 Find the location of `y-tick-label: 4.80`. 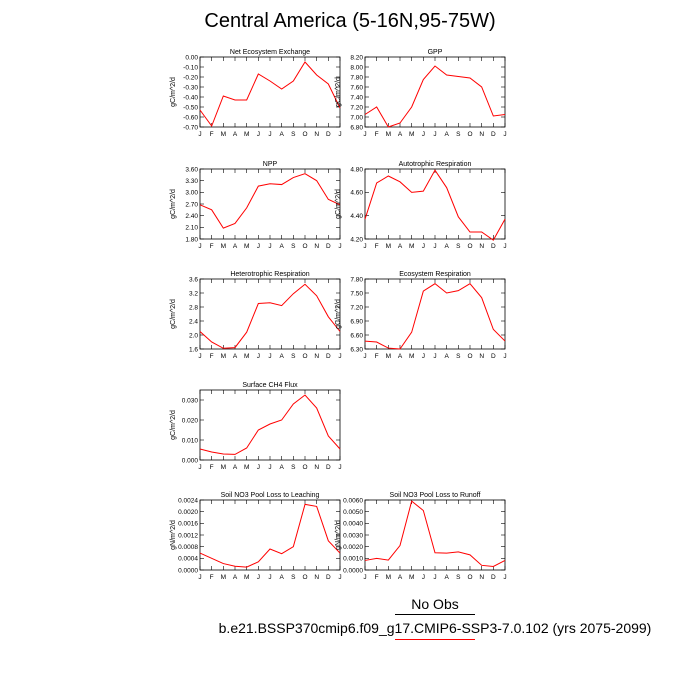

y-tick-label: 4.80 is located at coordinates (356, 169).